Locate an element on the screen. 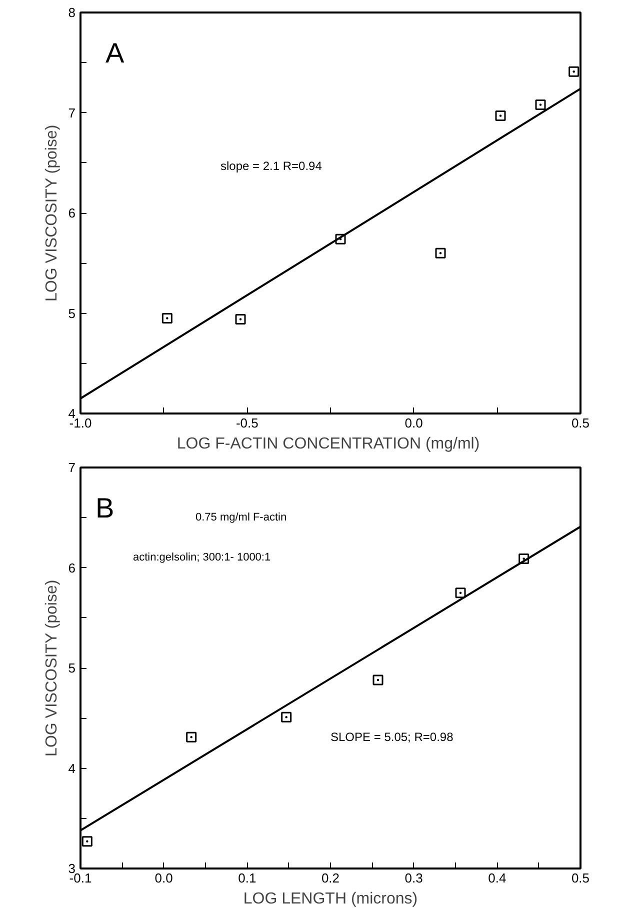 Image resolution: width=622 pixels, height=924 pixels. annotation: actin:gelsolin; 300:1- 1000:1 is located at coordinates (202, 558).